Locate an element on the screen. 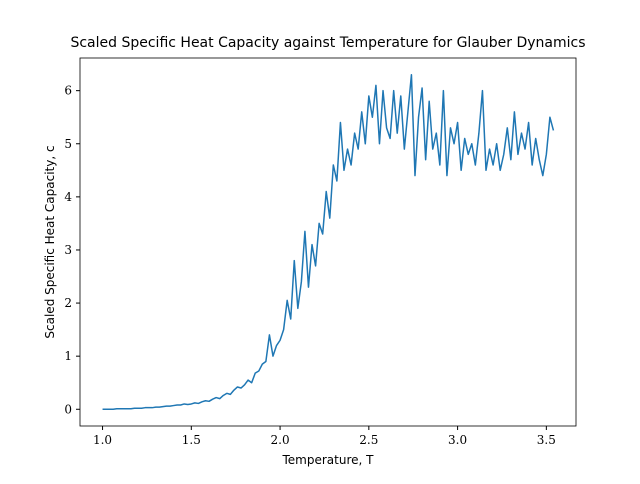 The image size is (640, 484). y-axis-label: Scaled Specific Heat Capacity, c is located at coordinates (50, 241).